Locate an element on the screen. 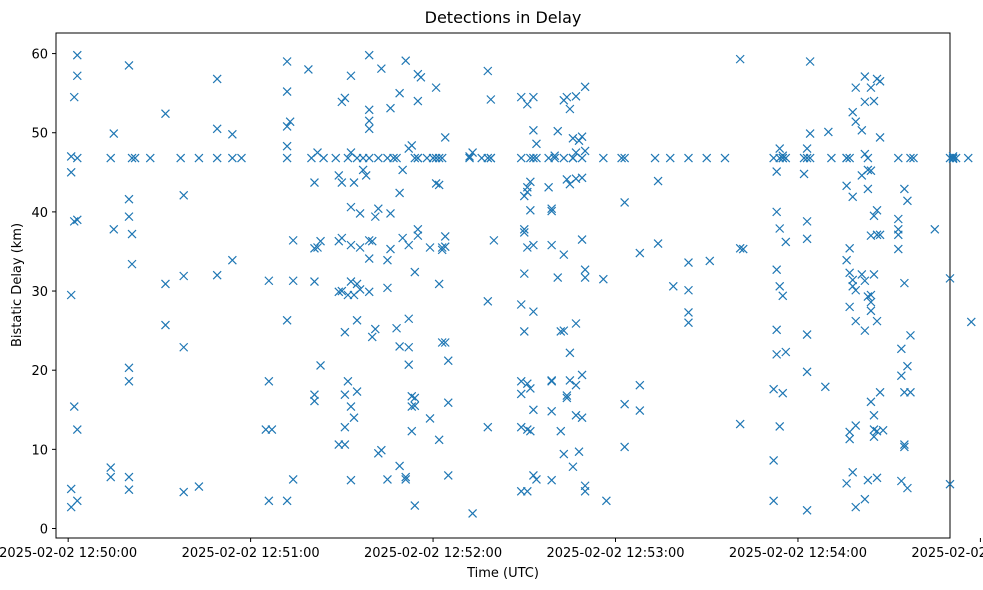 The width and height of the screenshot is (983, 590). y-tick-label: 20 is located at coordinates (39, 371).